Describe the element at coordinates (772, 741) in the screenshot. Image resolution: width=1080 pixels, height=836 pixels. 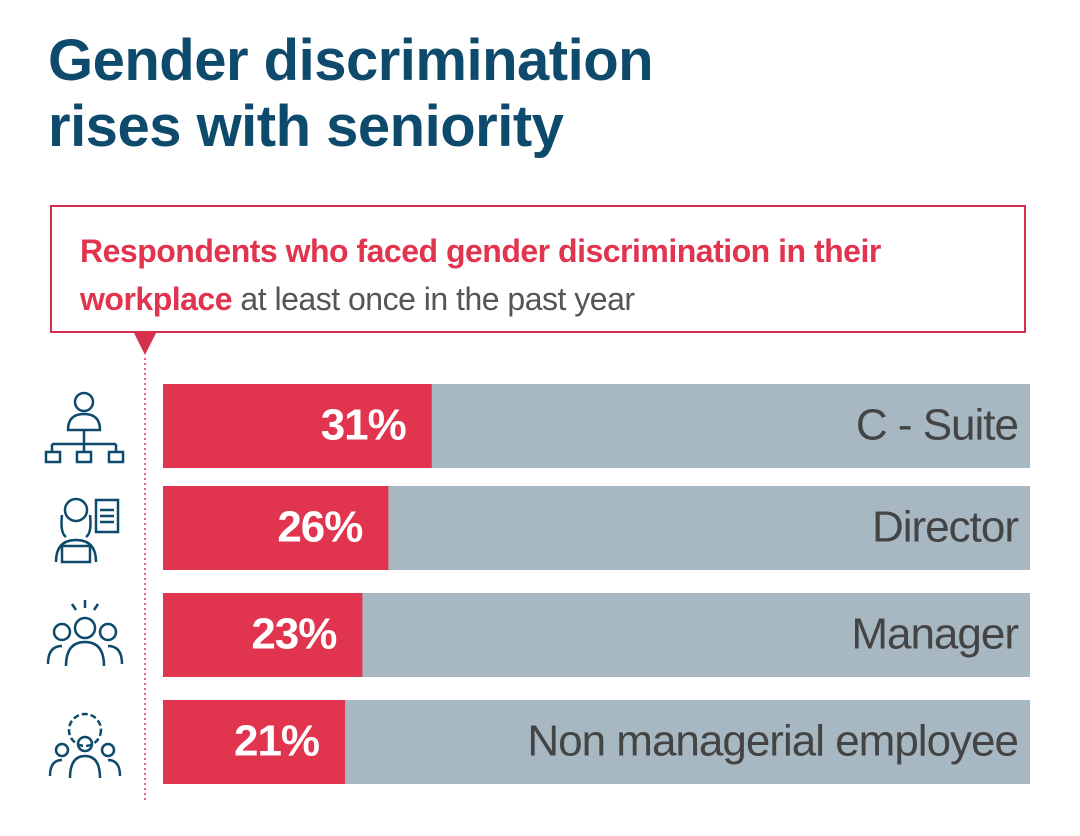
I see `category-label: Non managerial employee` at that location.